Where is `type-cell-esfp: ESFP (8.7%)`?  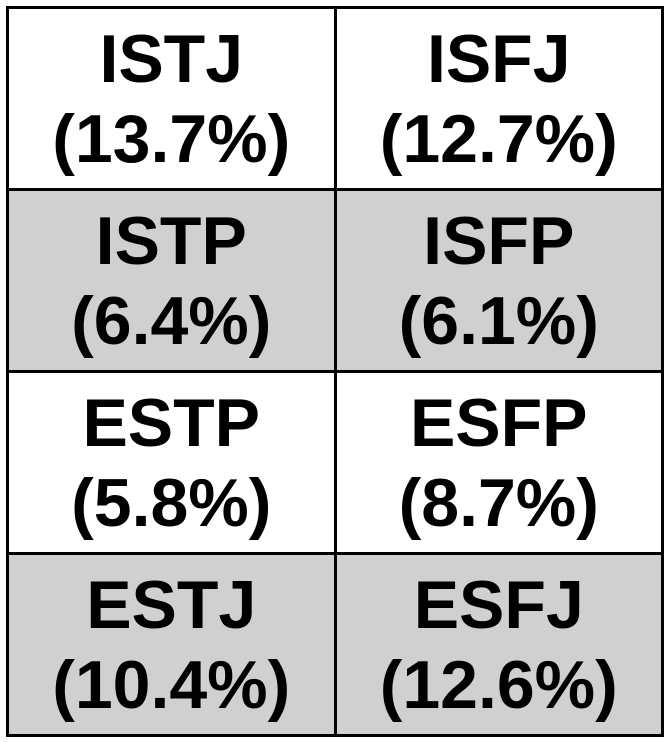 type-cell-esfp: ESFP (8.7%) is located at coordinates (498, 462).